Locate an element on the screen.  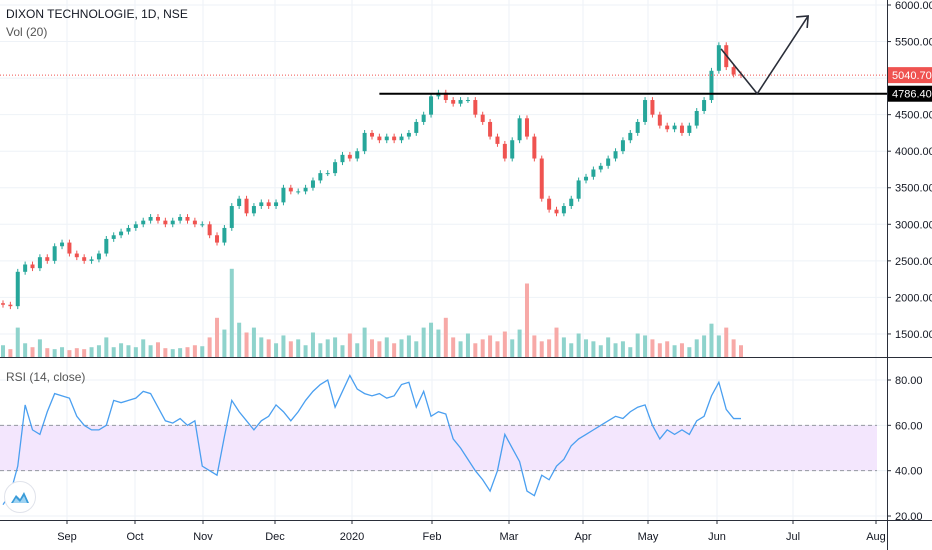
last-price-label: 5040.70 is located at coordinates (912, 76).